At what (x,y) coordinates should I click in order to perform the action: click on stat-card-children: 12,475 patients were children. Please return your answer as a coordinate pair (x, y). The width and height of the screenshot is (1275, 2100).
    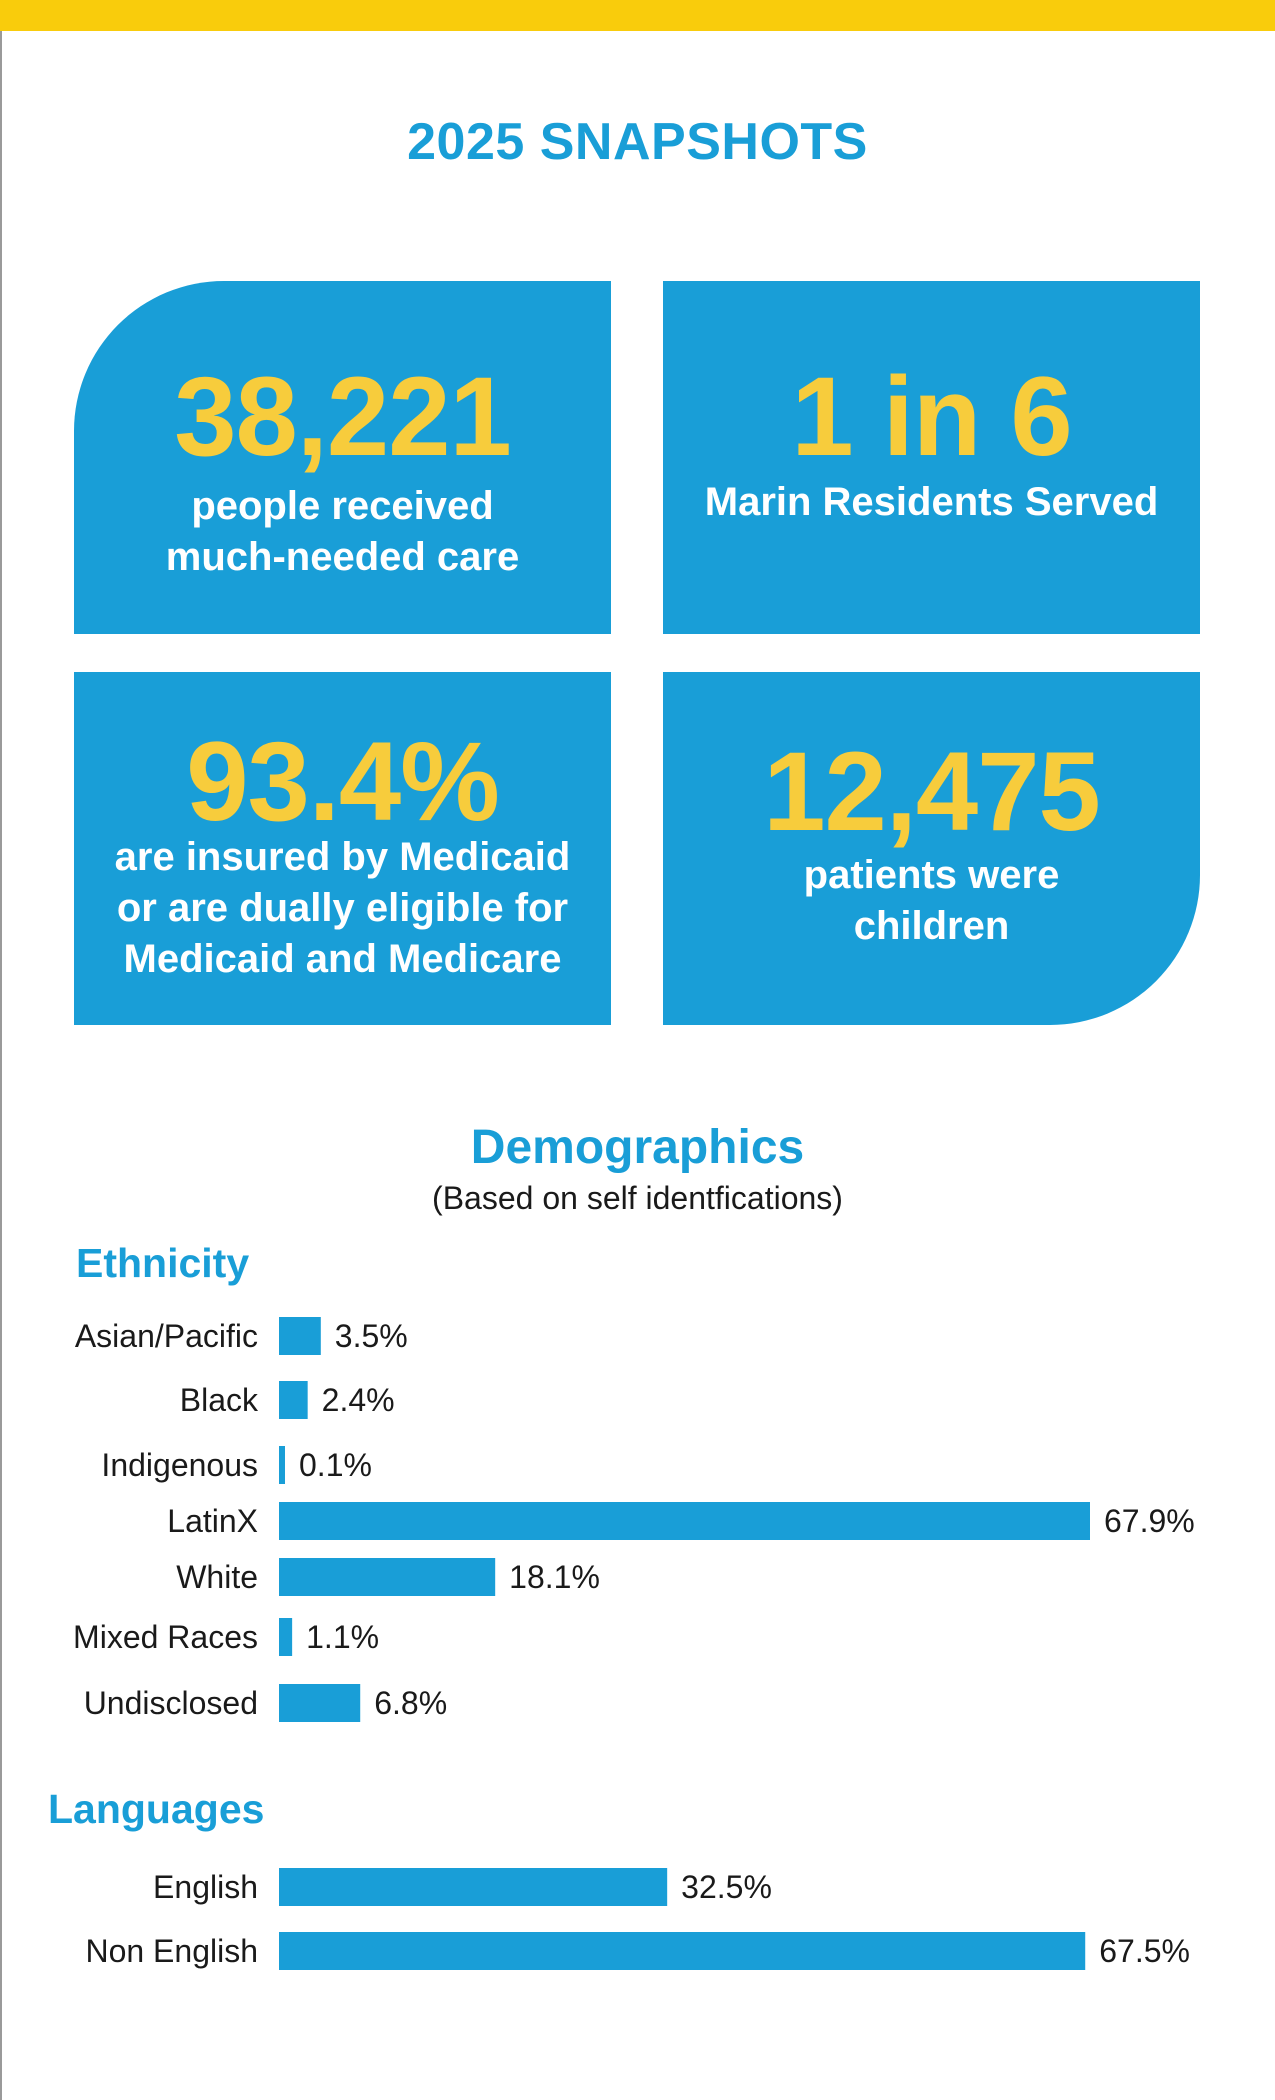
    Looking at the image, I should click on (931, 848).